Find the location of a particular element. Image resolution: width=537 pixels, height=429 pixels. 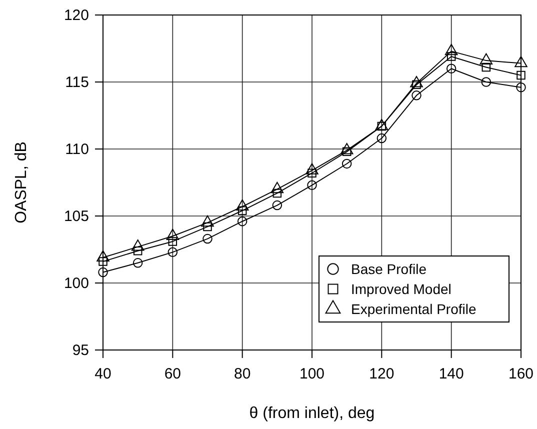

x-axis-title: θ (from inlet), deg is located at coordinates (312, 413).